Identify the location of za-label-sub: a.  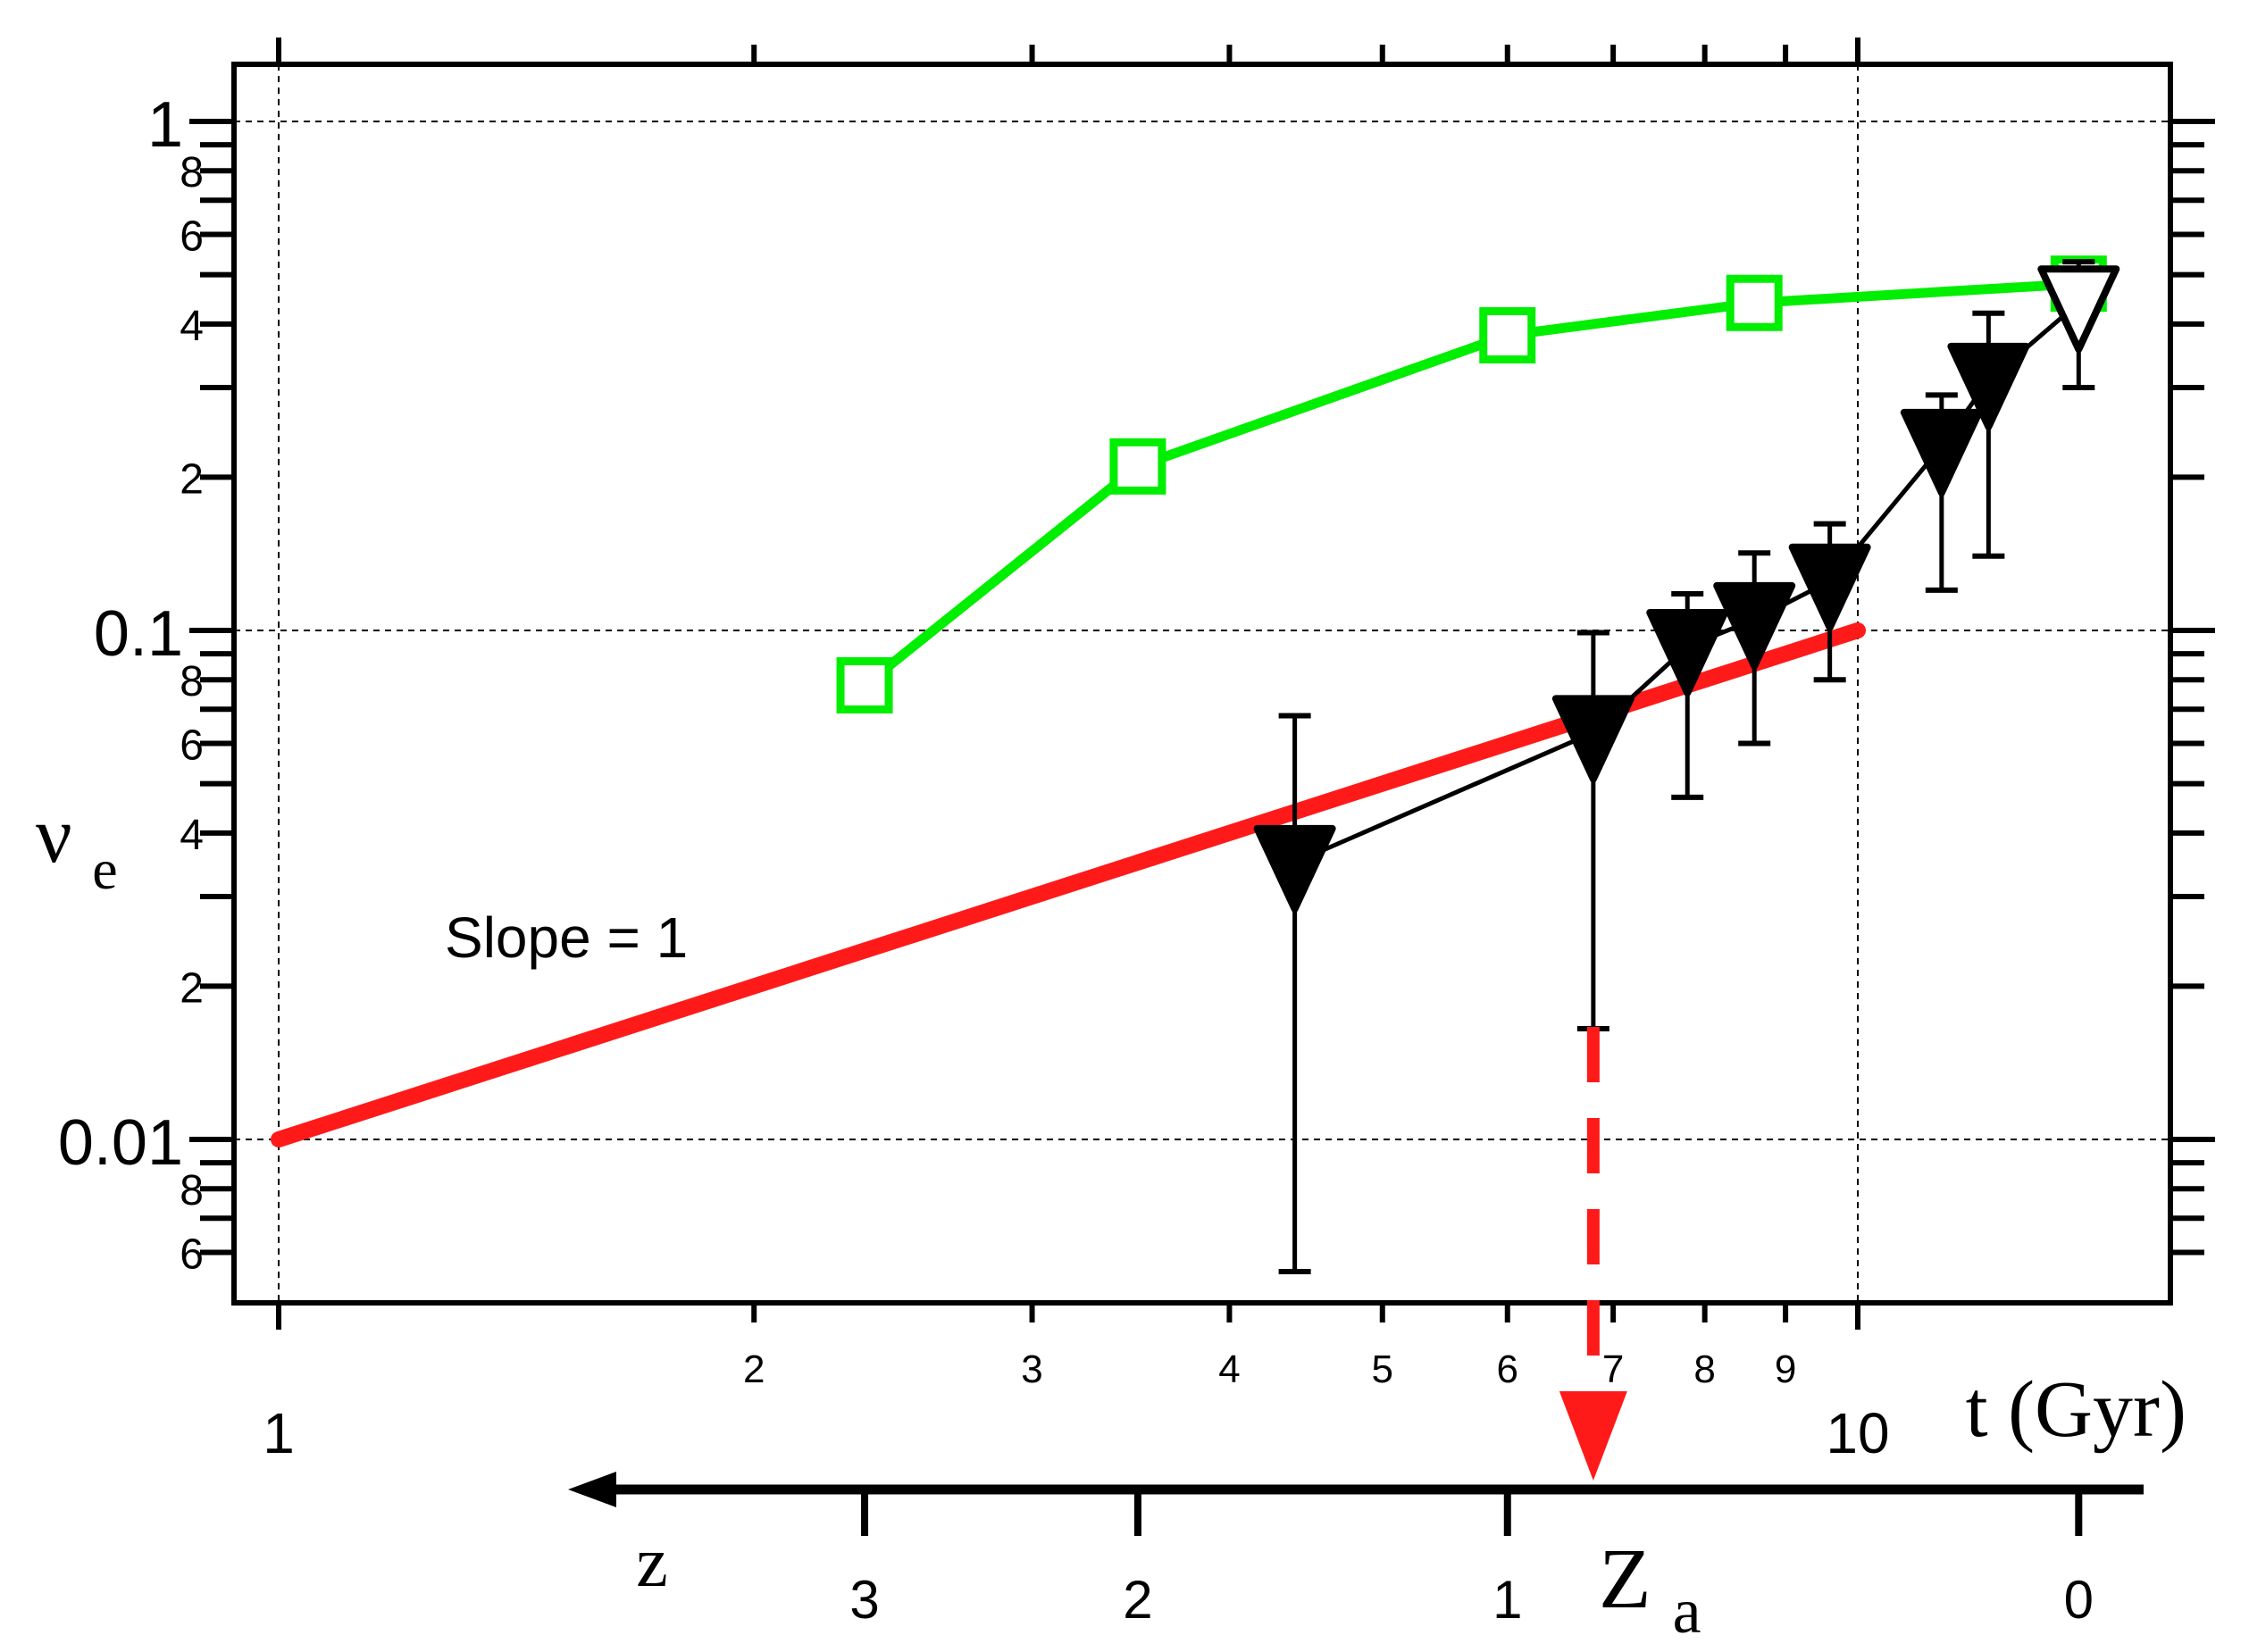
(1687, 1611).